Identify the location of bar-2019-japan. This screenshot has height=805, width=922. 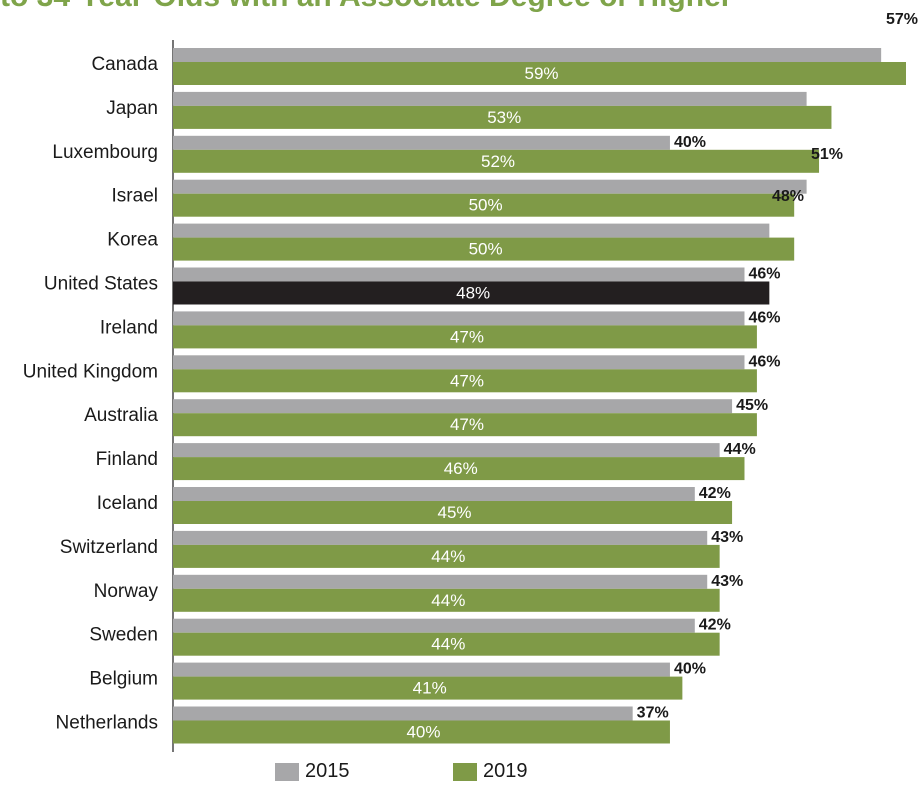
(502, 117).